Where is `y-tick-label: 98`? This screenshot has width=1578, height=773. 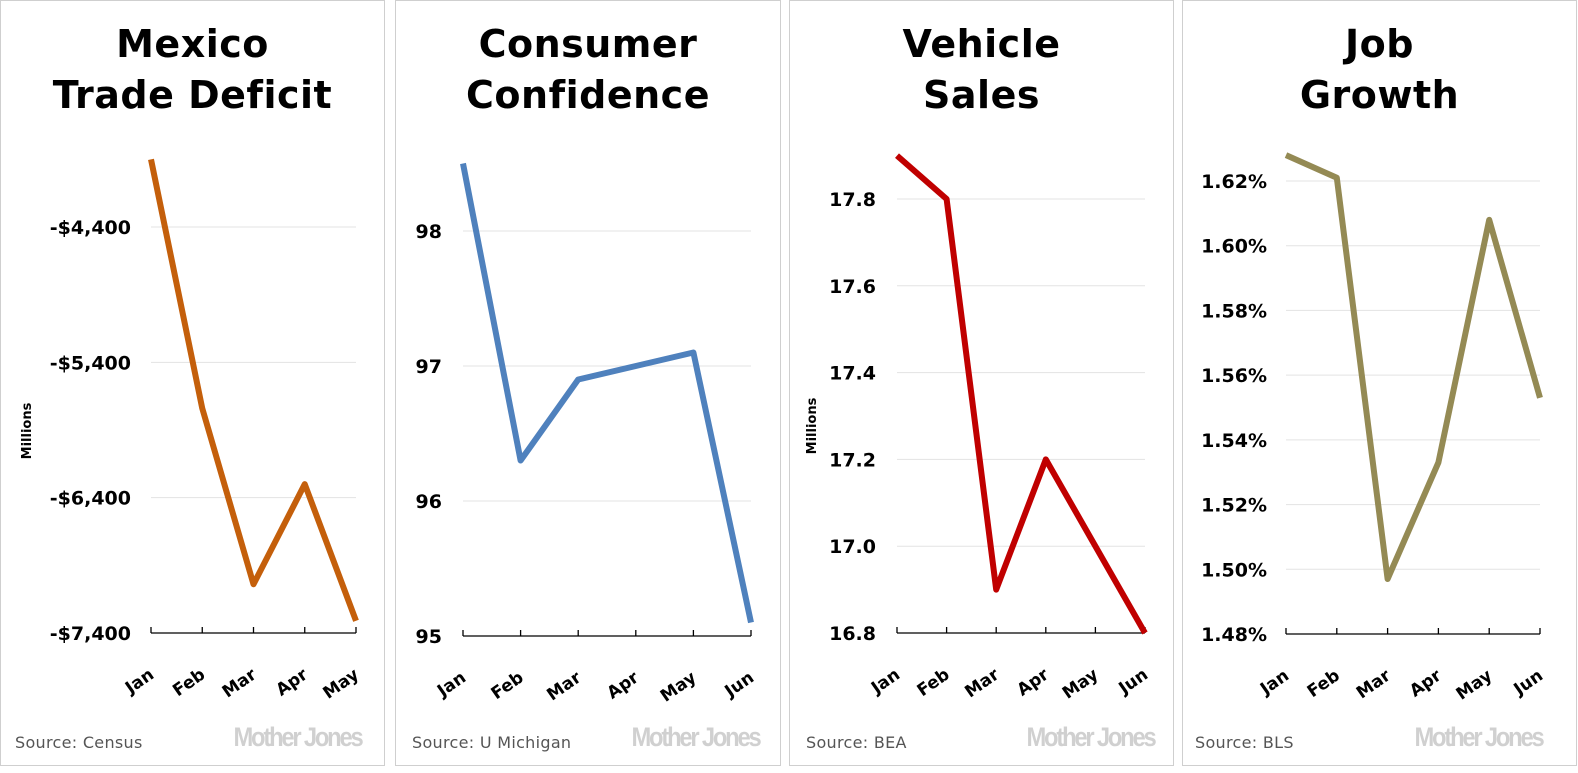
y-tick-label: 98 is located at coordinates (429, 232).